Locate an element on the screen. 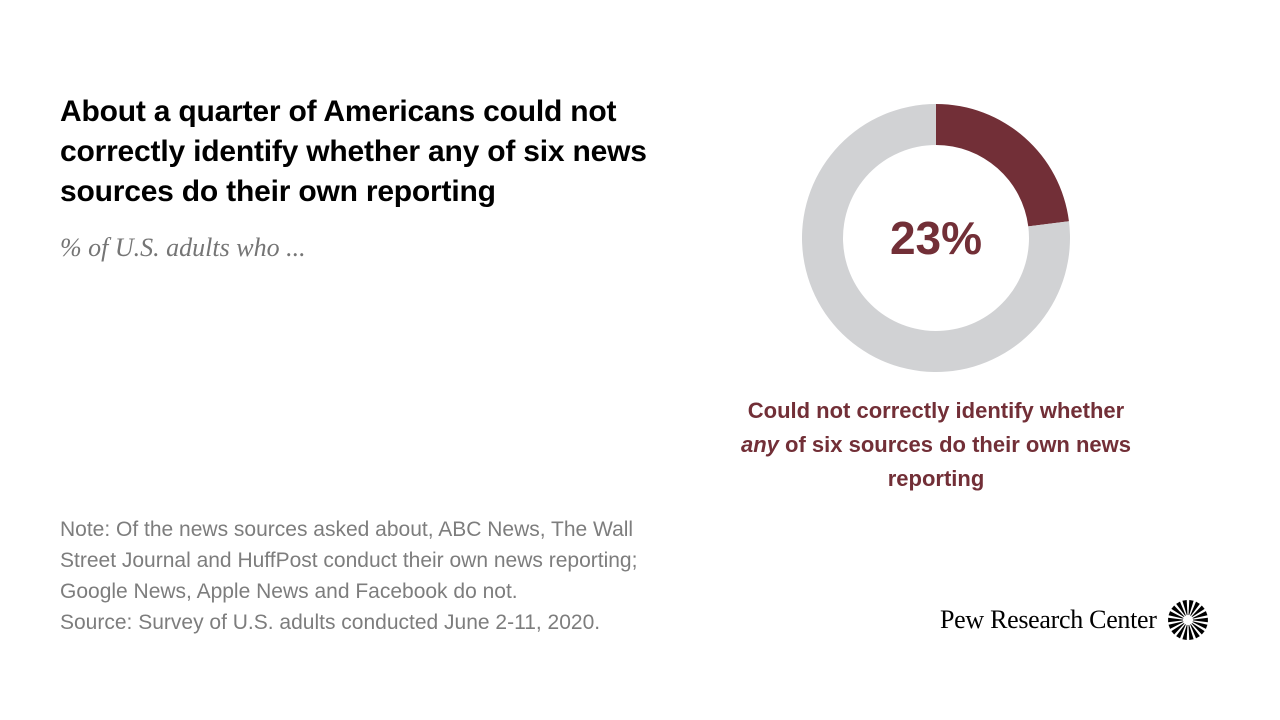  caption-emphasis: any is located at coordinates (760, 444).